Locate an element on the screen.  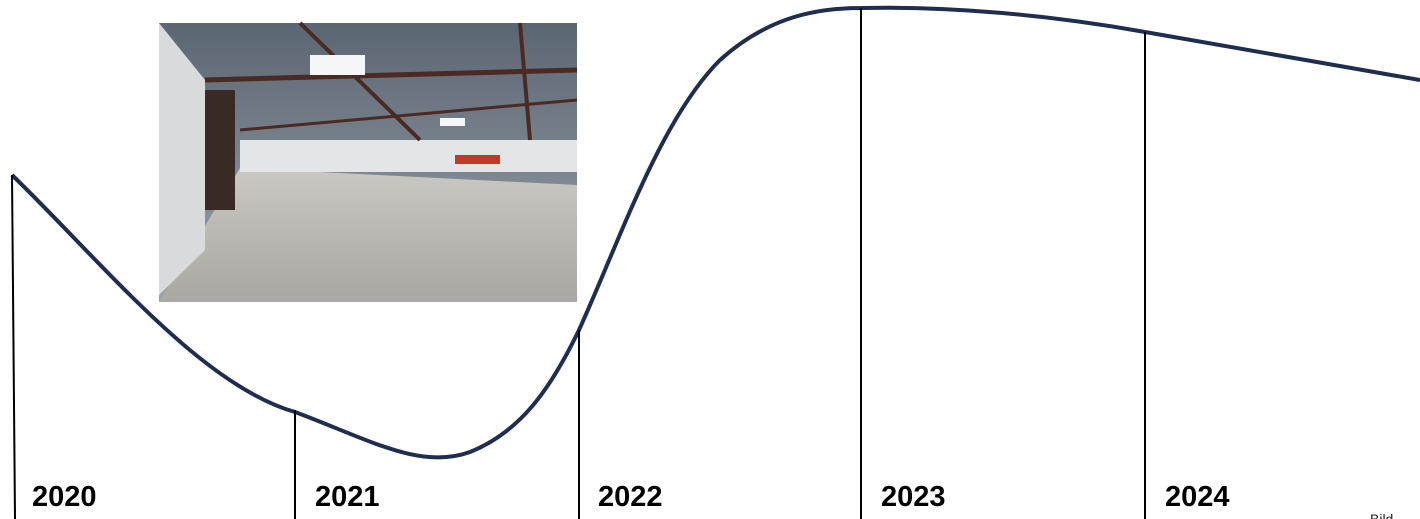
year-label: 2021 is located at coordinates (347, 497).